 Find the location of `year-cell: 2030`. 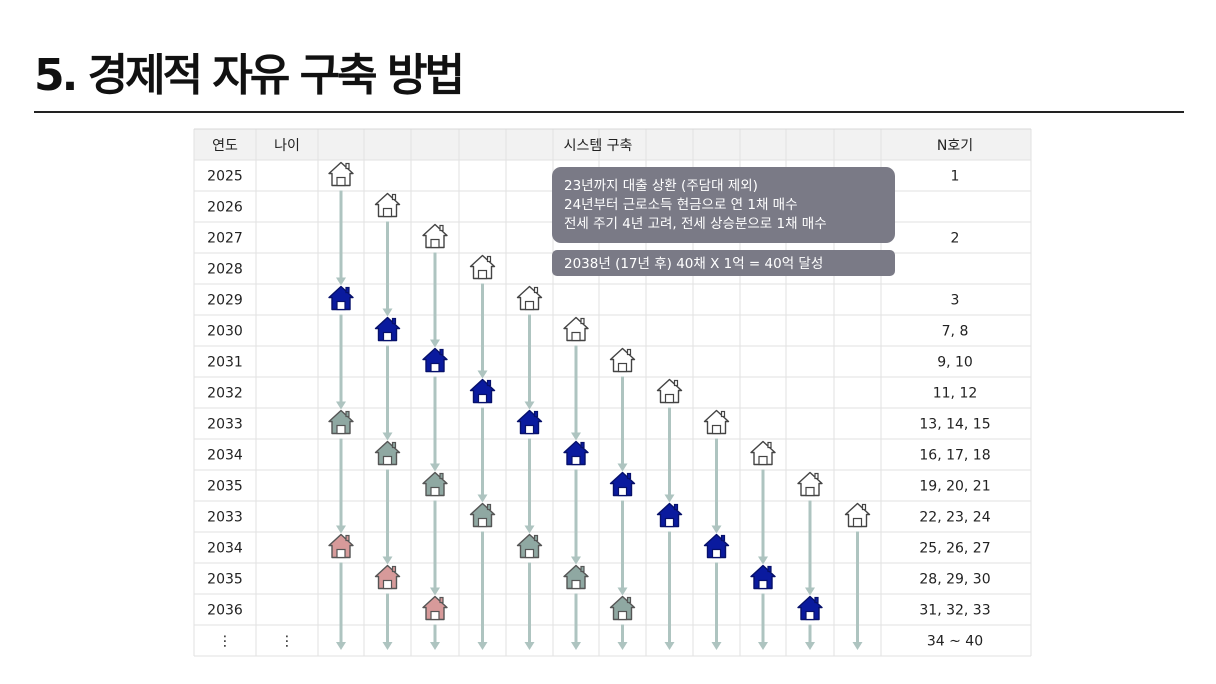

year-cell: 2030 is located at coordinates (225, 332).